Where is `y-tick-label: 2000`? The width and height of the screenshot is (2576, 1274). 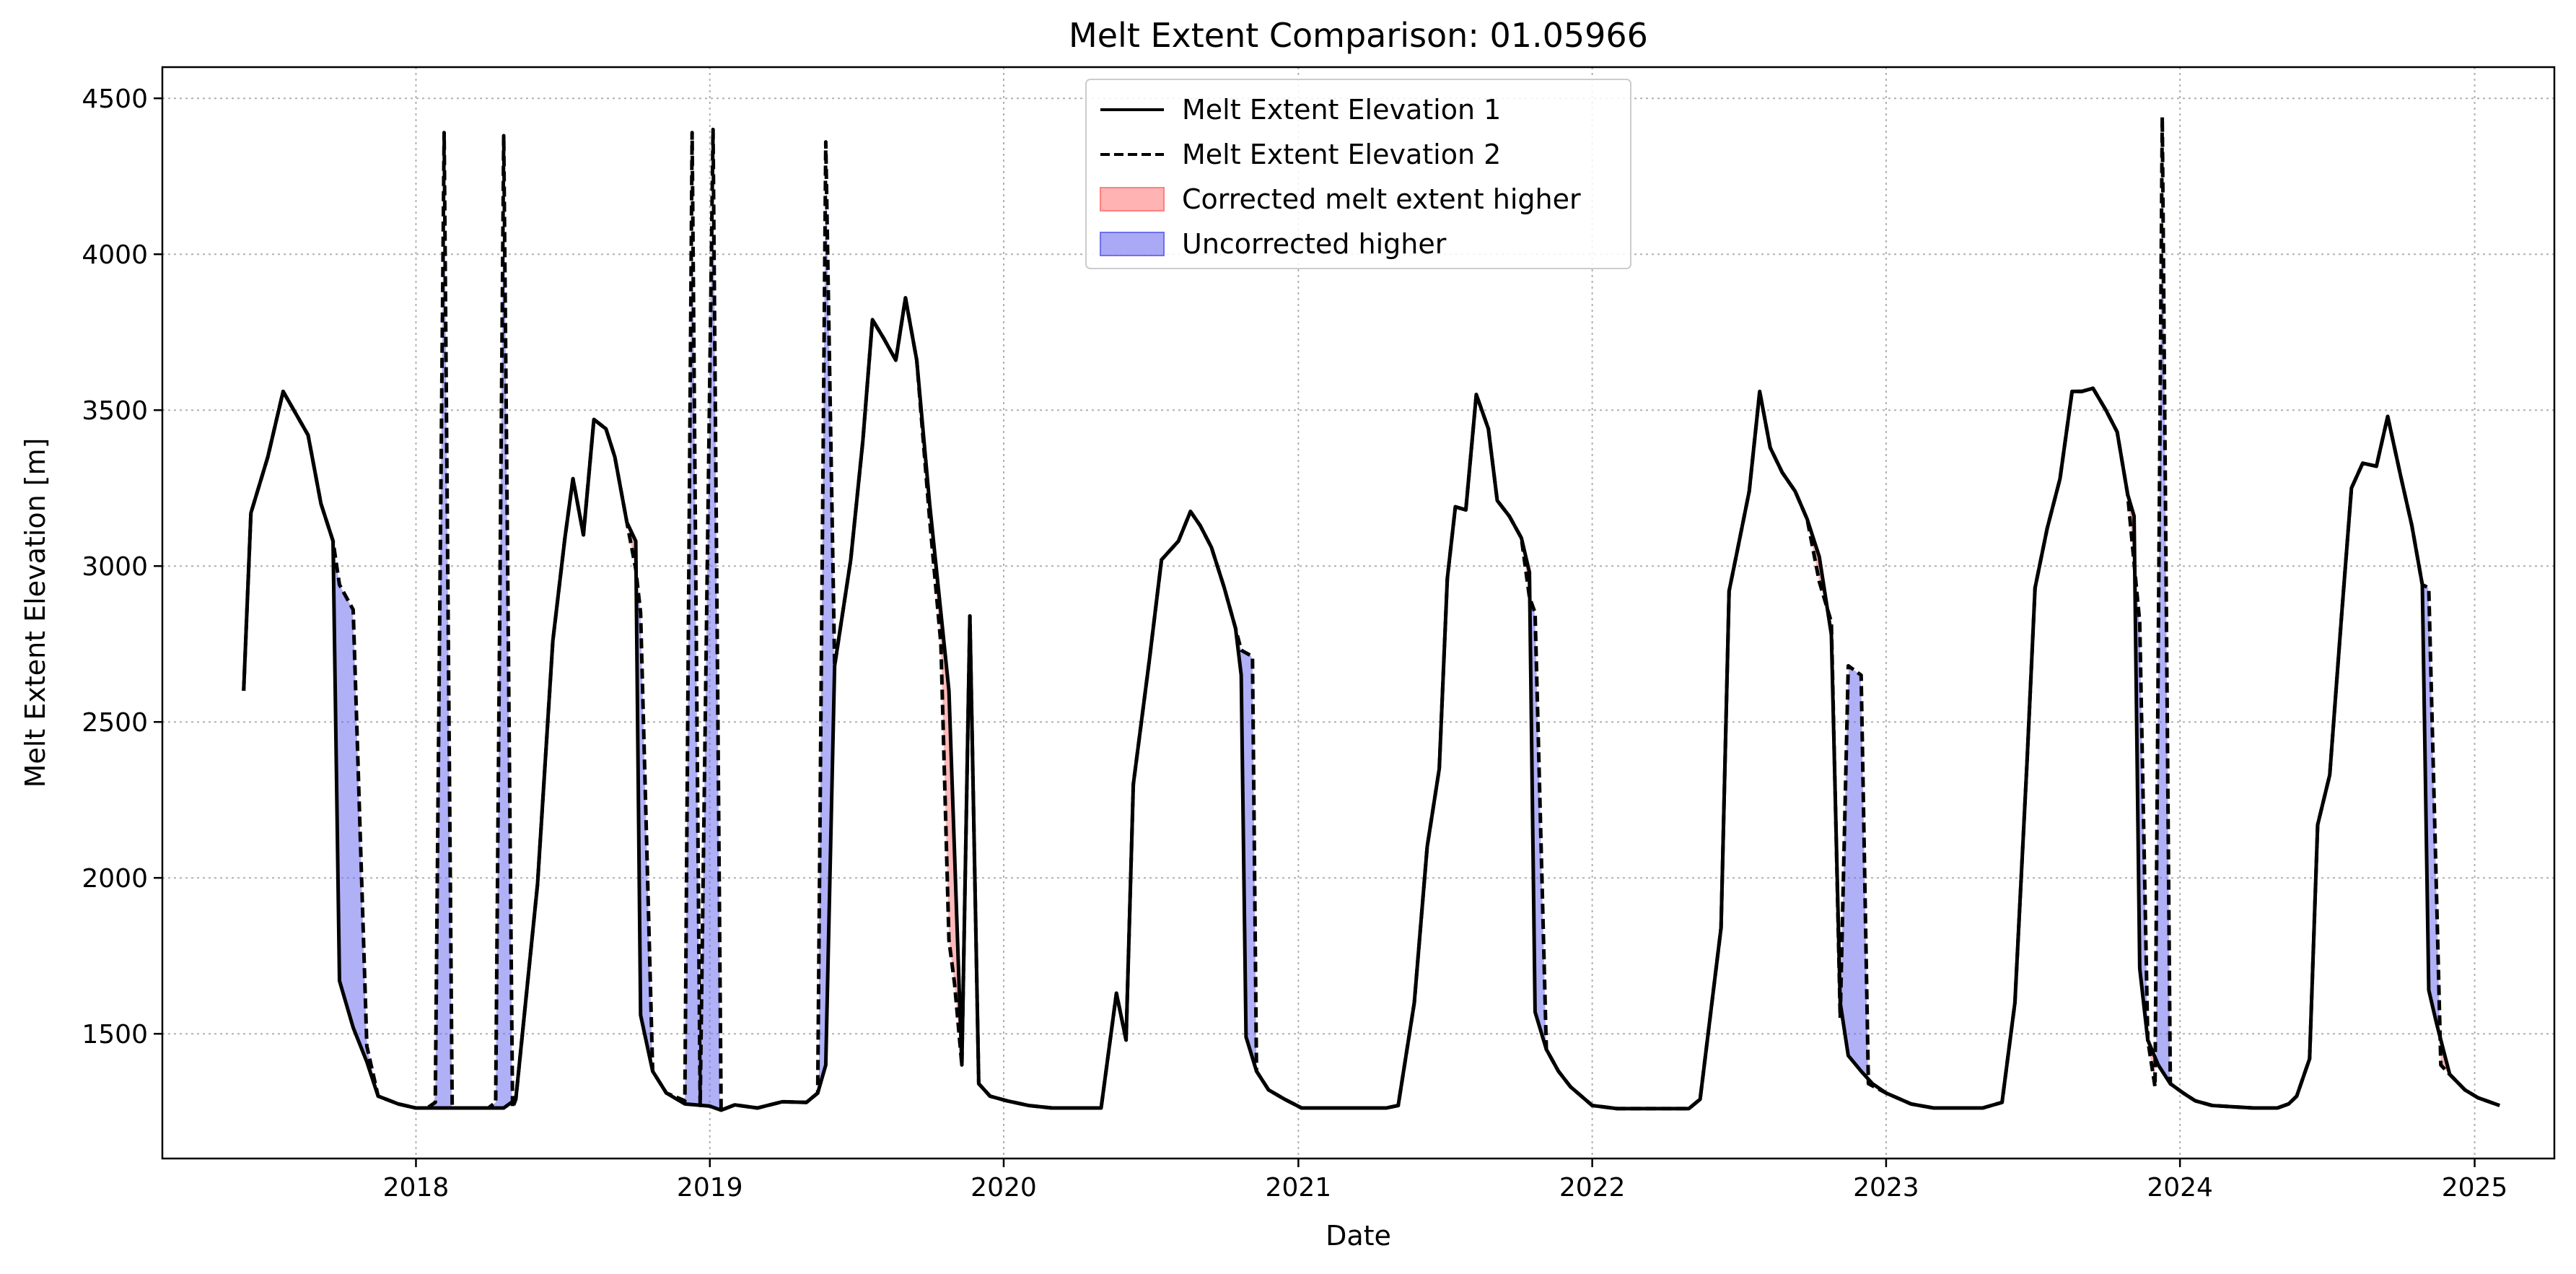 y-tick-label: 2000 is located at coordinates (115, 879).